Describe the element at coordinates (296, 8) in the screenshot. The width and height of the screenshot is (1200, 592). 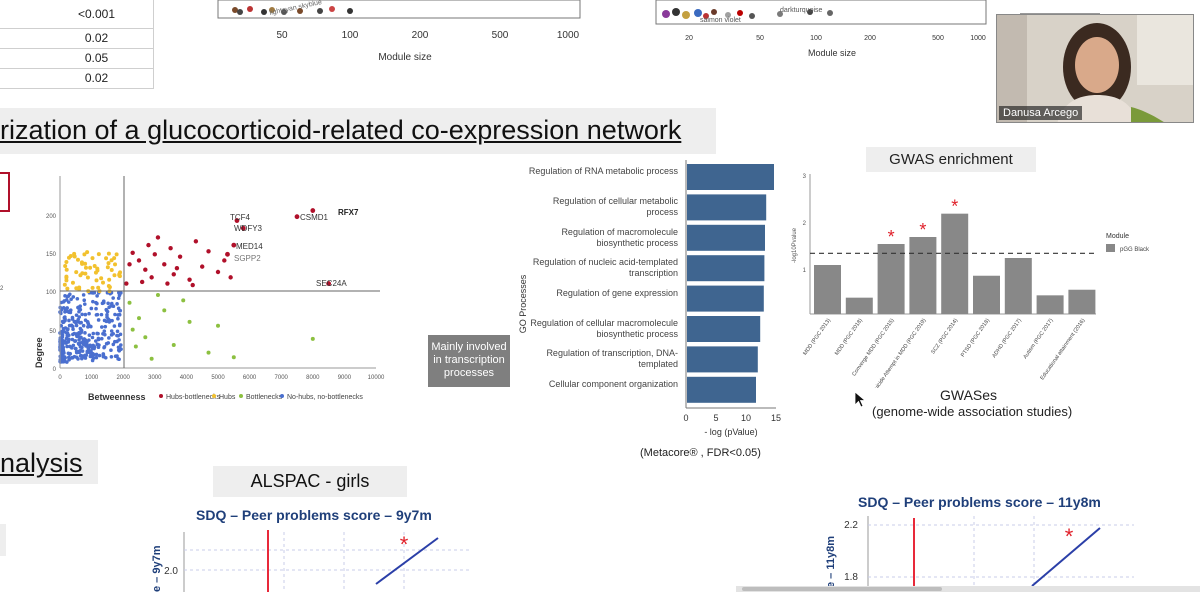
I see `svg-text: lightcyan skyblue` at that location.